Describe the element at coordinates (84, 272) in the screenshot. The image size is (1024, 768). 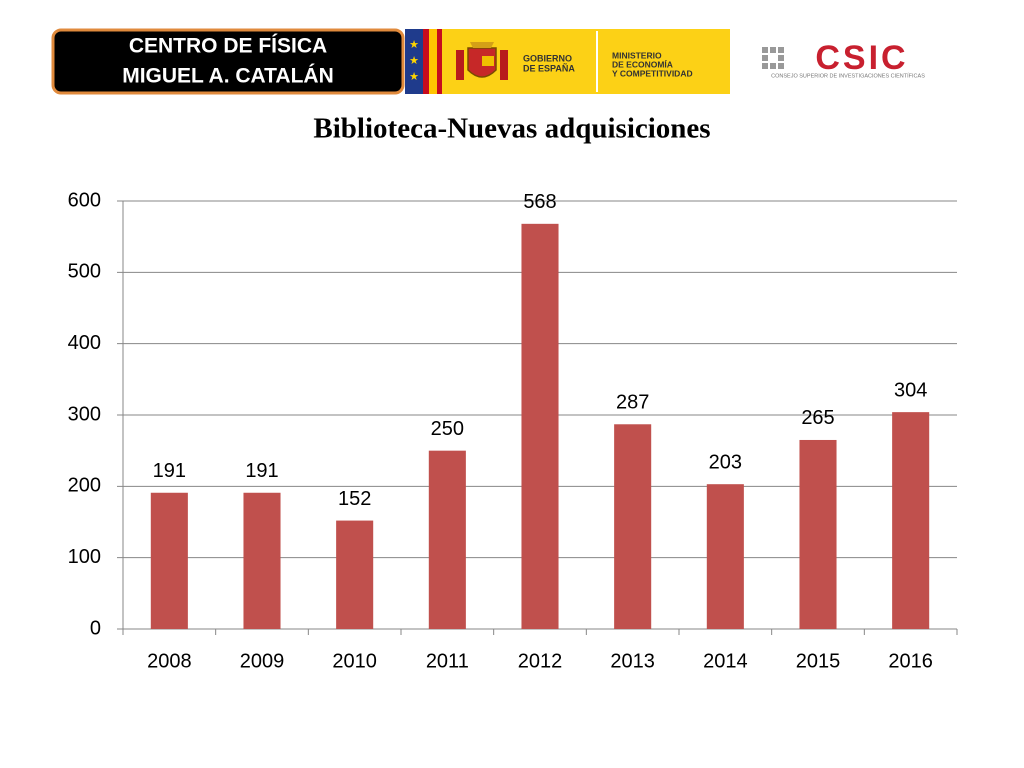
I see `y-tick-label: 500` at that location.